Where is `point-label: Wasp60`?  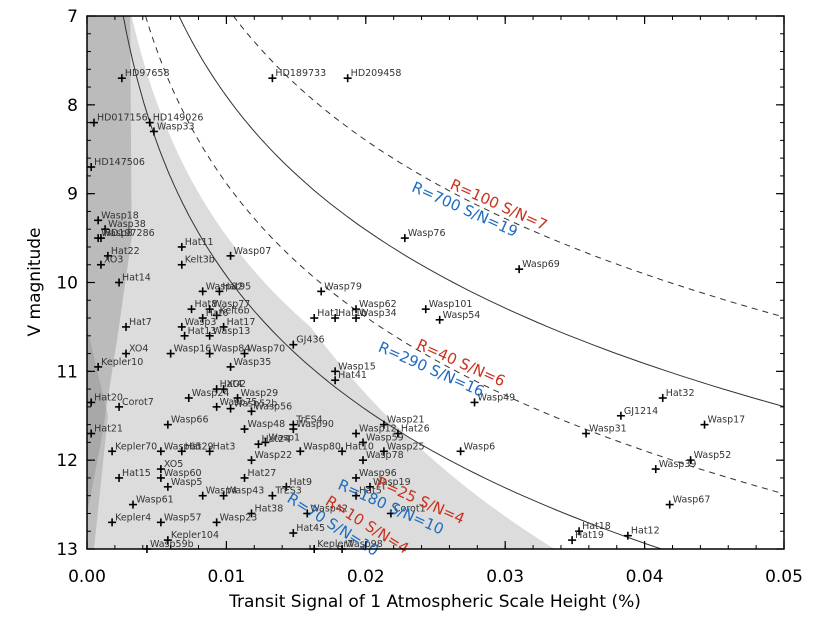
point-label: Wasp60 is located at coordinates (183, 473).